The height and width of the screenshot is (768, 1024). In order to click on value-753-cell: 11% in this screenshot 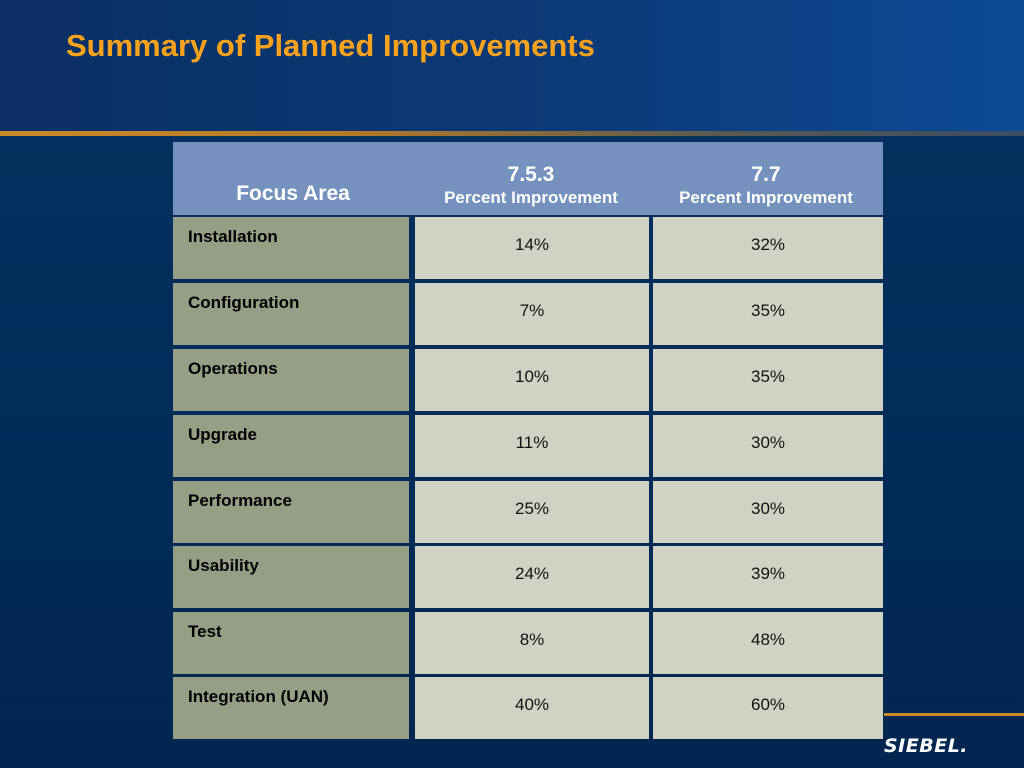, I will do `click(532, 446)`.